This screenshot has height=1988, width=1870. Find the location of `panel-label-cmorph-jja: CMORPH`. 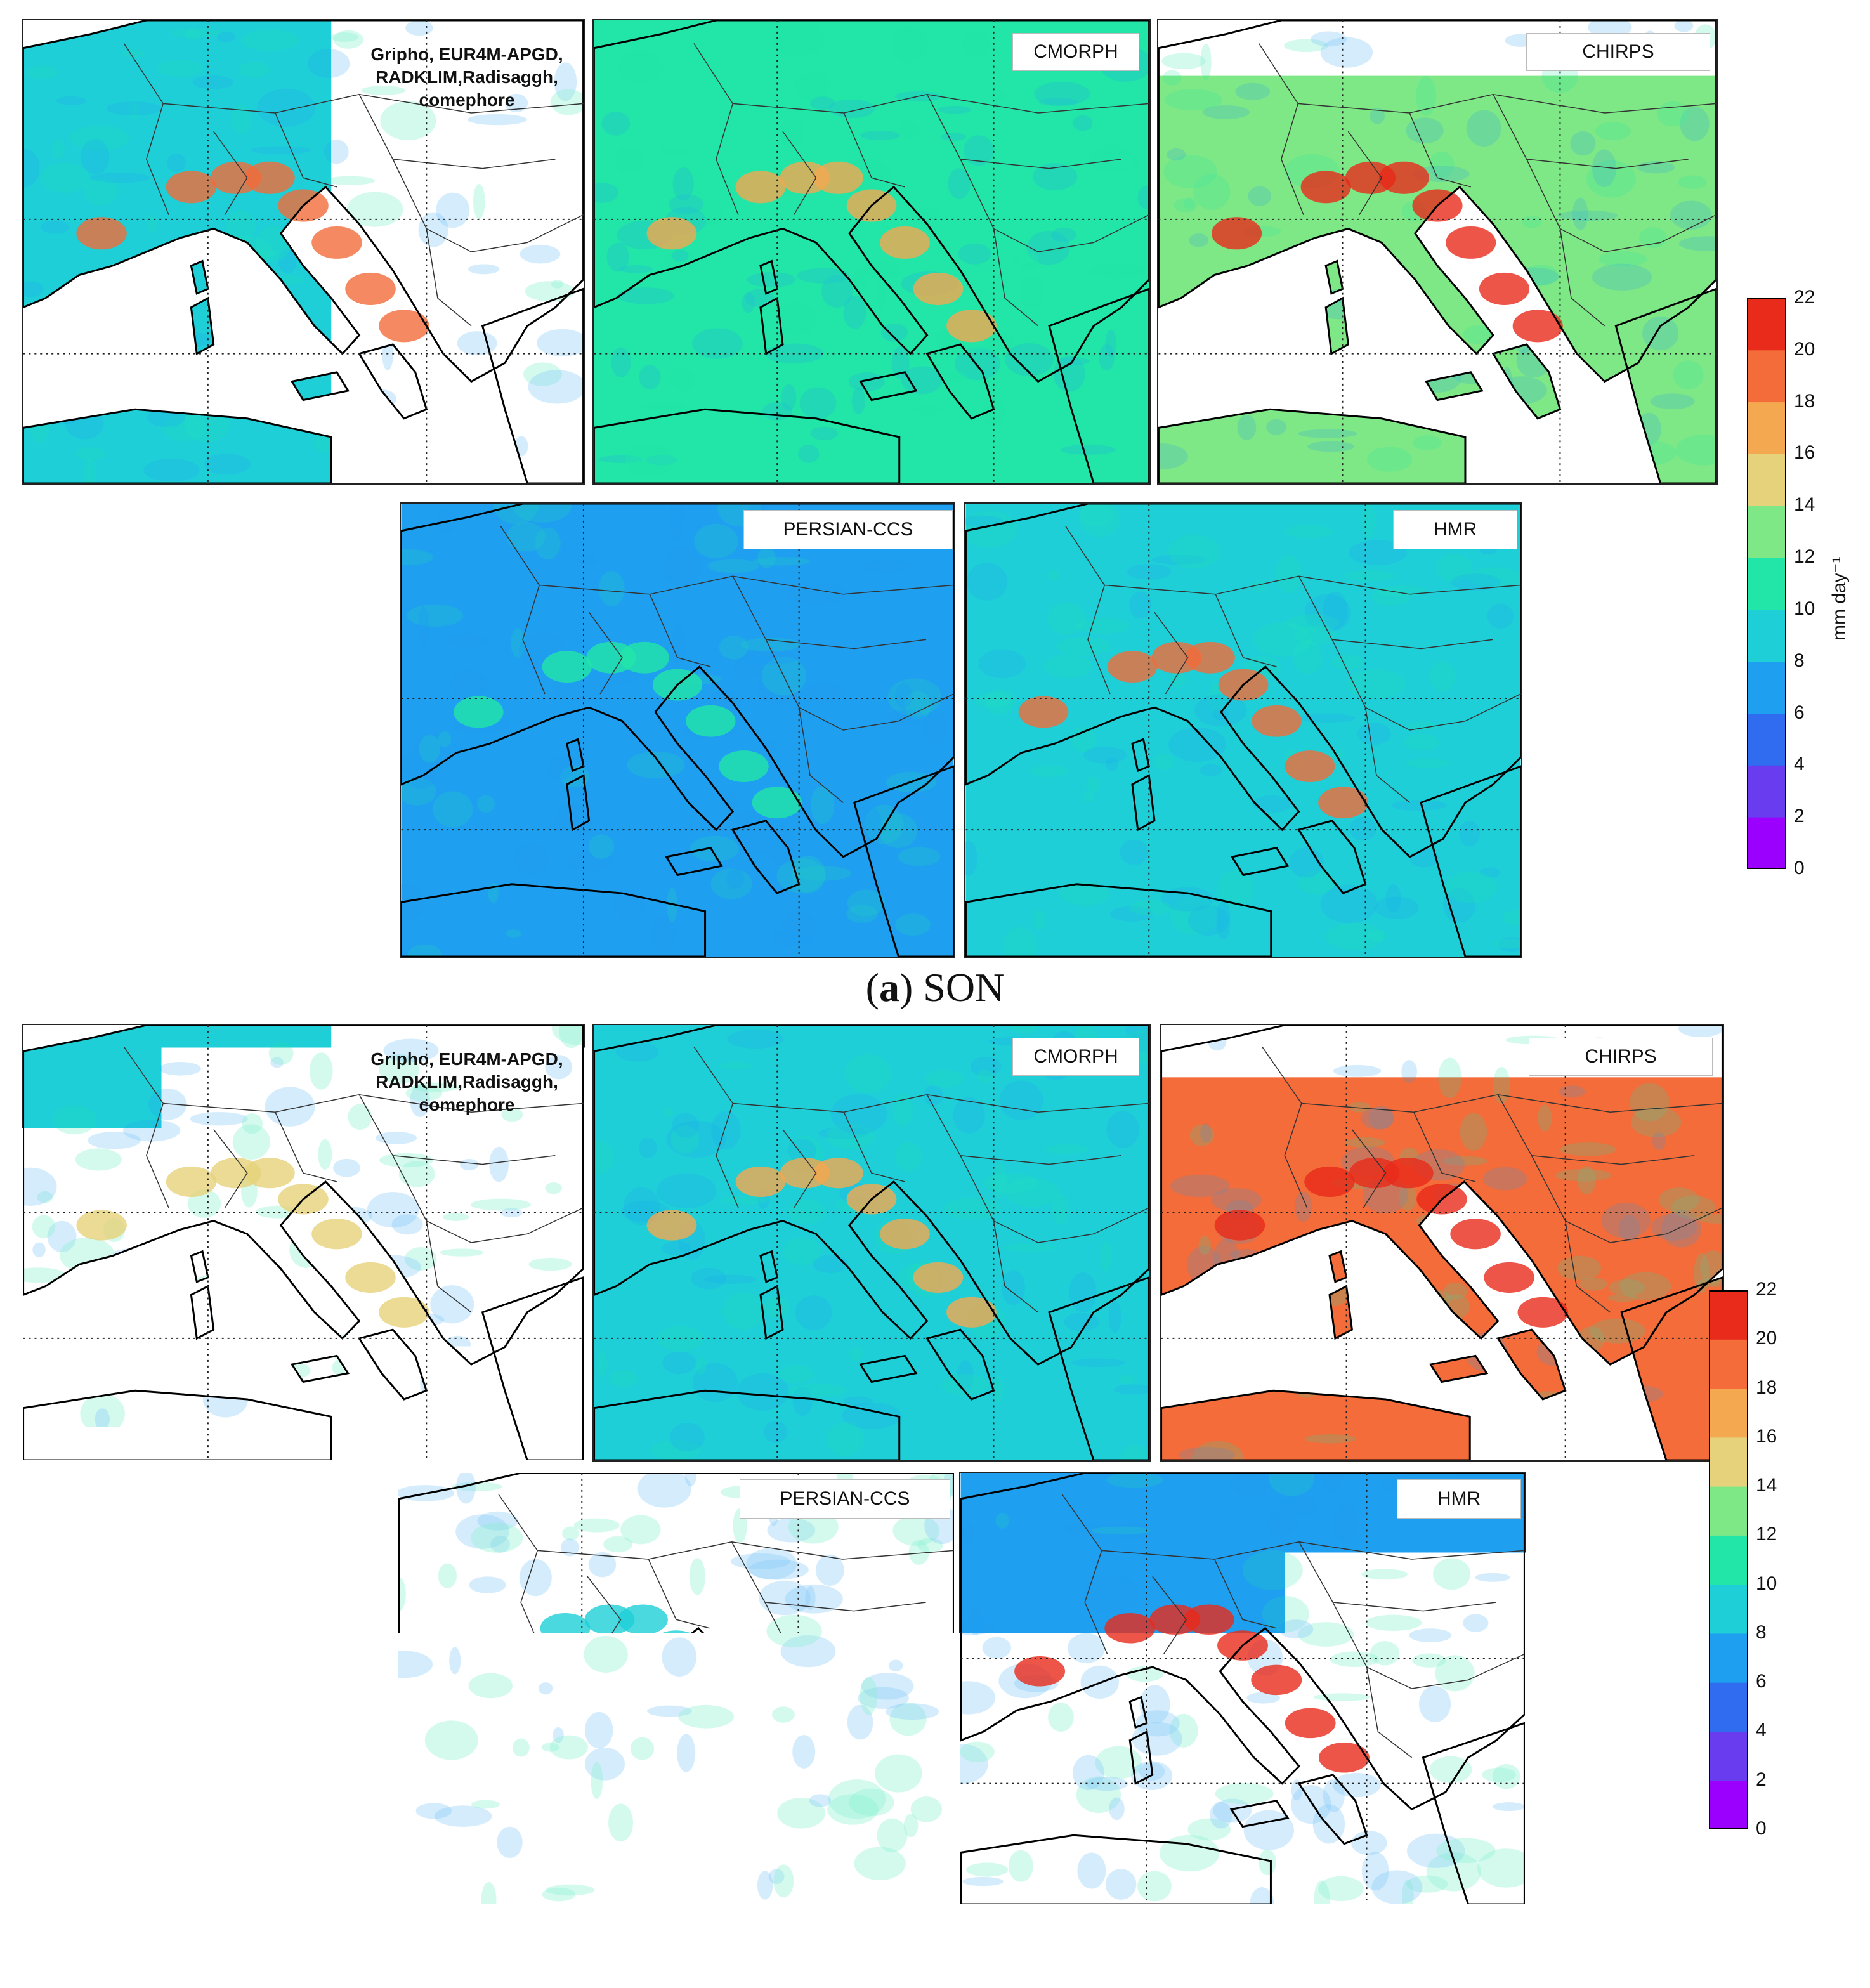

panel-label-cmorph-jja: CMORPH is located at coordinates (1075, 1057).